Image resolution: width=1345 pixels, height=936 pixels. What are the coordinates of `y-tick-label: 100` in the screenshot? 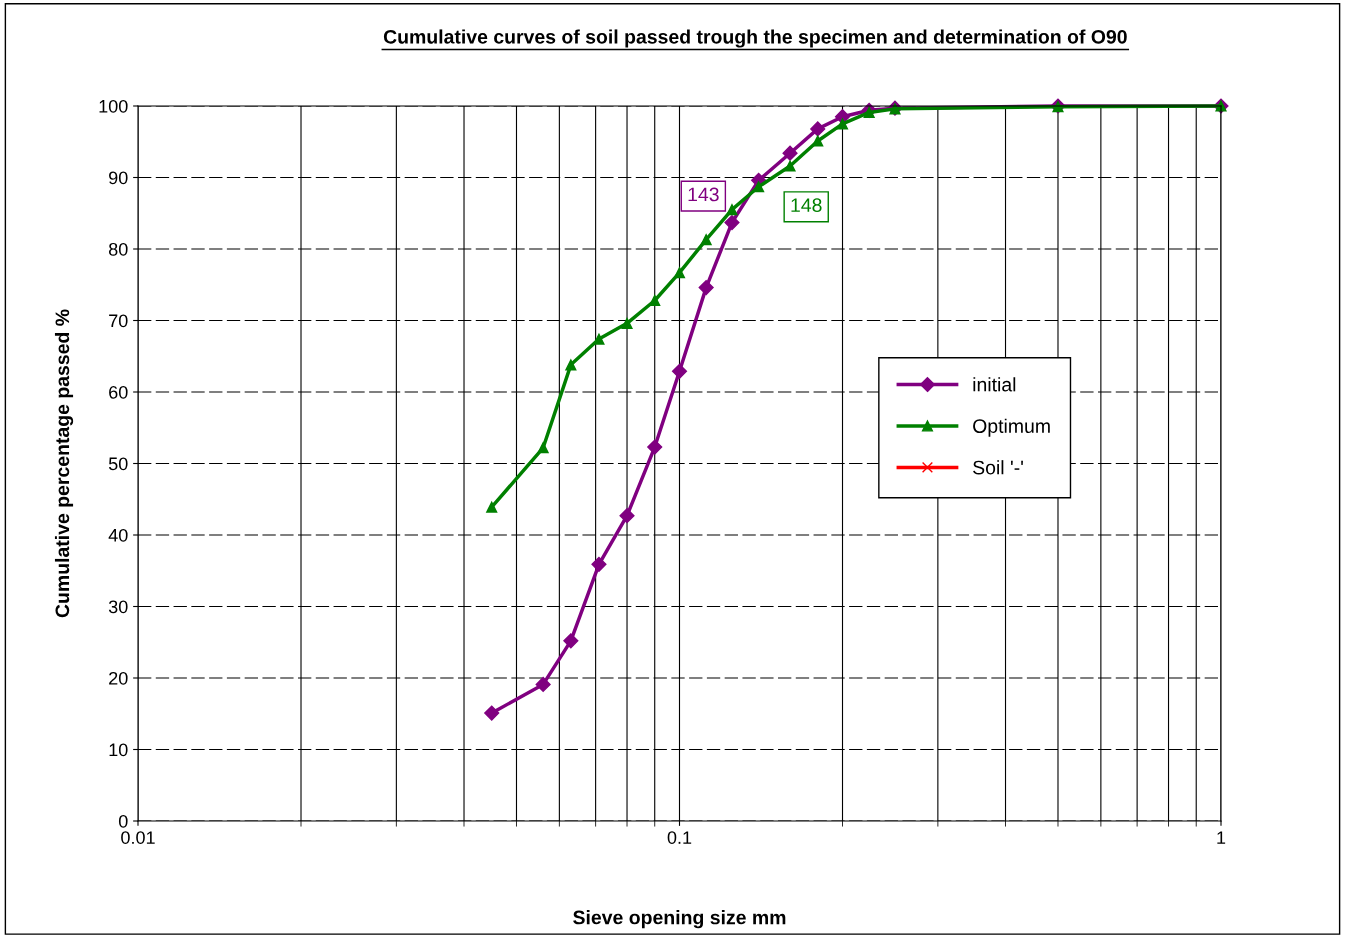 It's located at (113, 106).